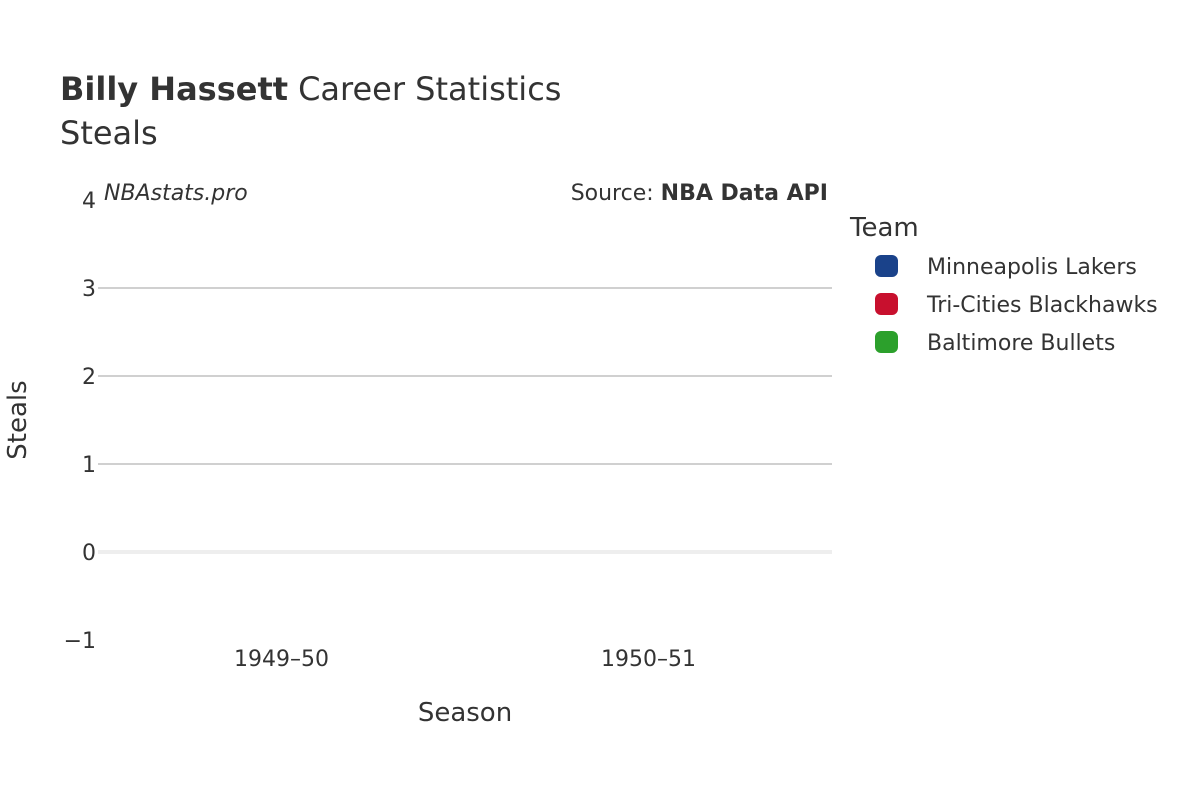 The width and height of the screenshot is (1200, 800). Describe the element at coordinates (429, 89) in the screenshot. I see `chart-title-rest: Career Statistics` at that location.